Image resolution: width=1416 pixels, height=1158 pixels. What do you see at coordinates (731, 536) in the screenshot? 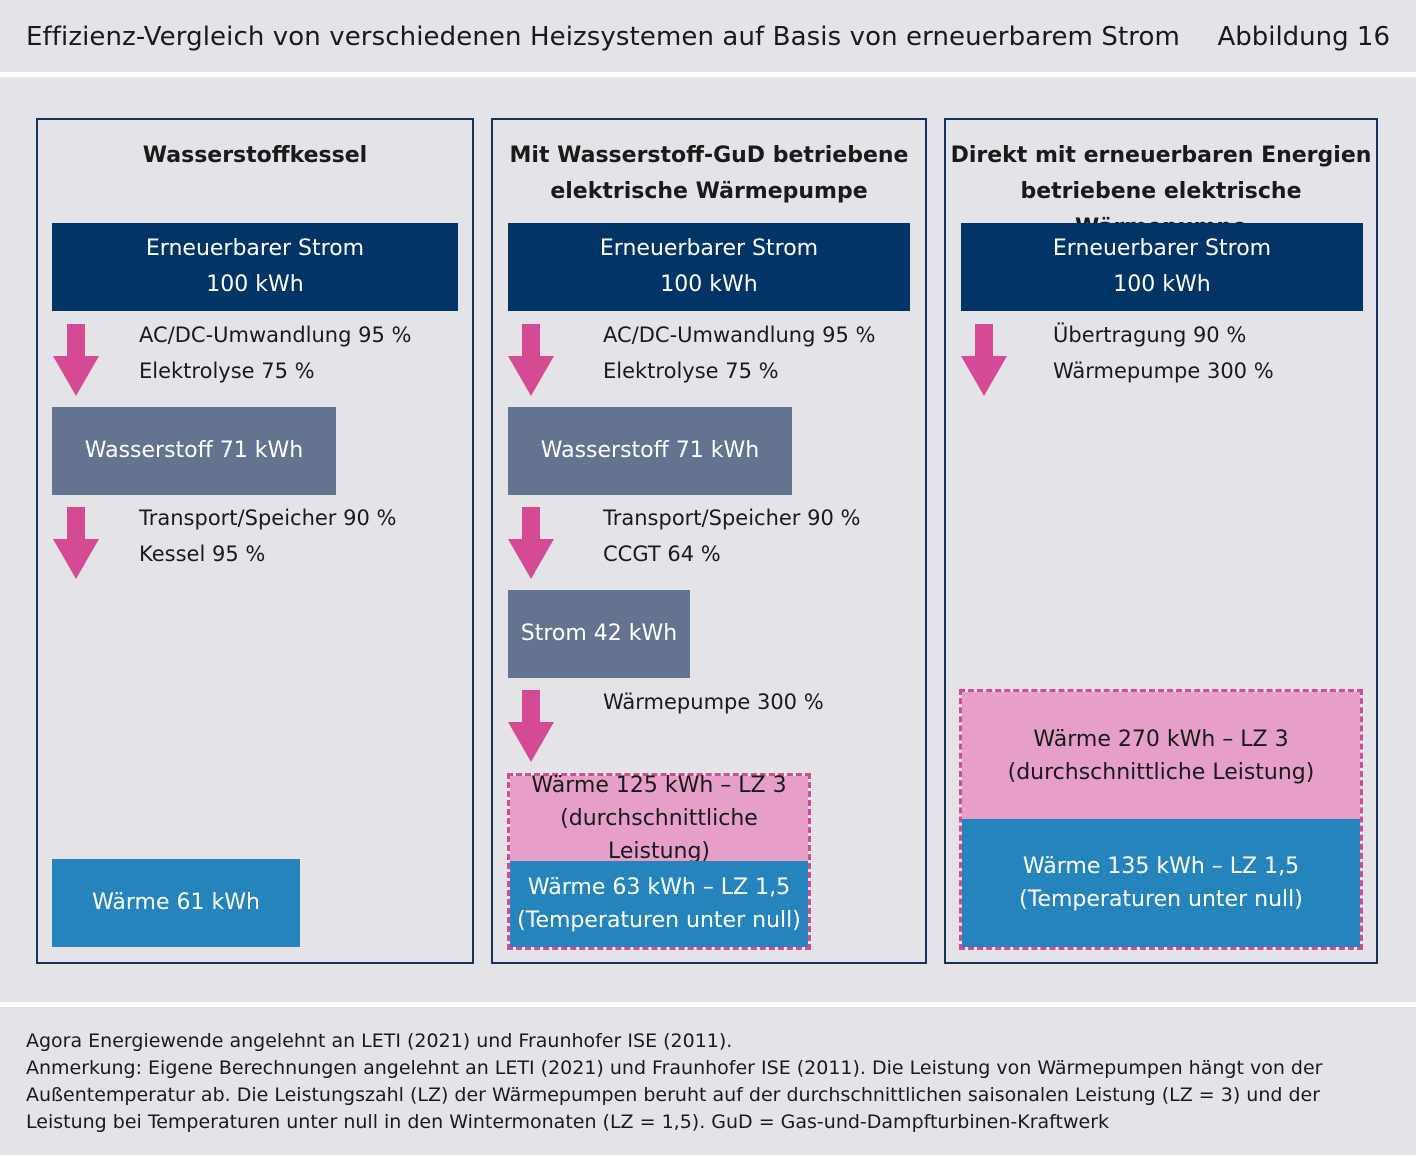
I see `conversion-steps: Transport/Speicher 90 % CCGT 64 %` at bounding box center [731, 536].